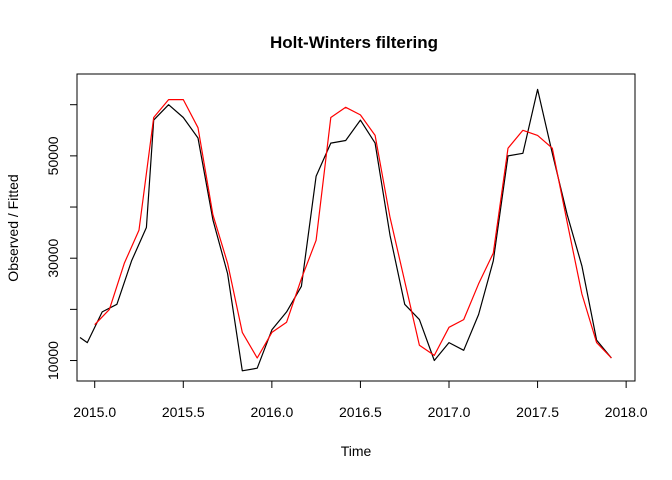  What do you see at coordinates (53, 258) in the screenshot?
I see `y-tick-label: 30000` at bounding box center [53, 258].